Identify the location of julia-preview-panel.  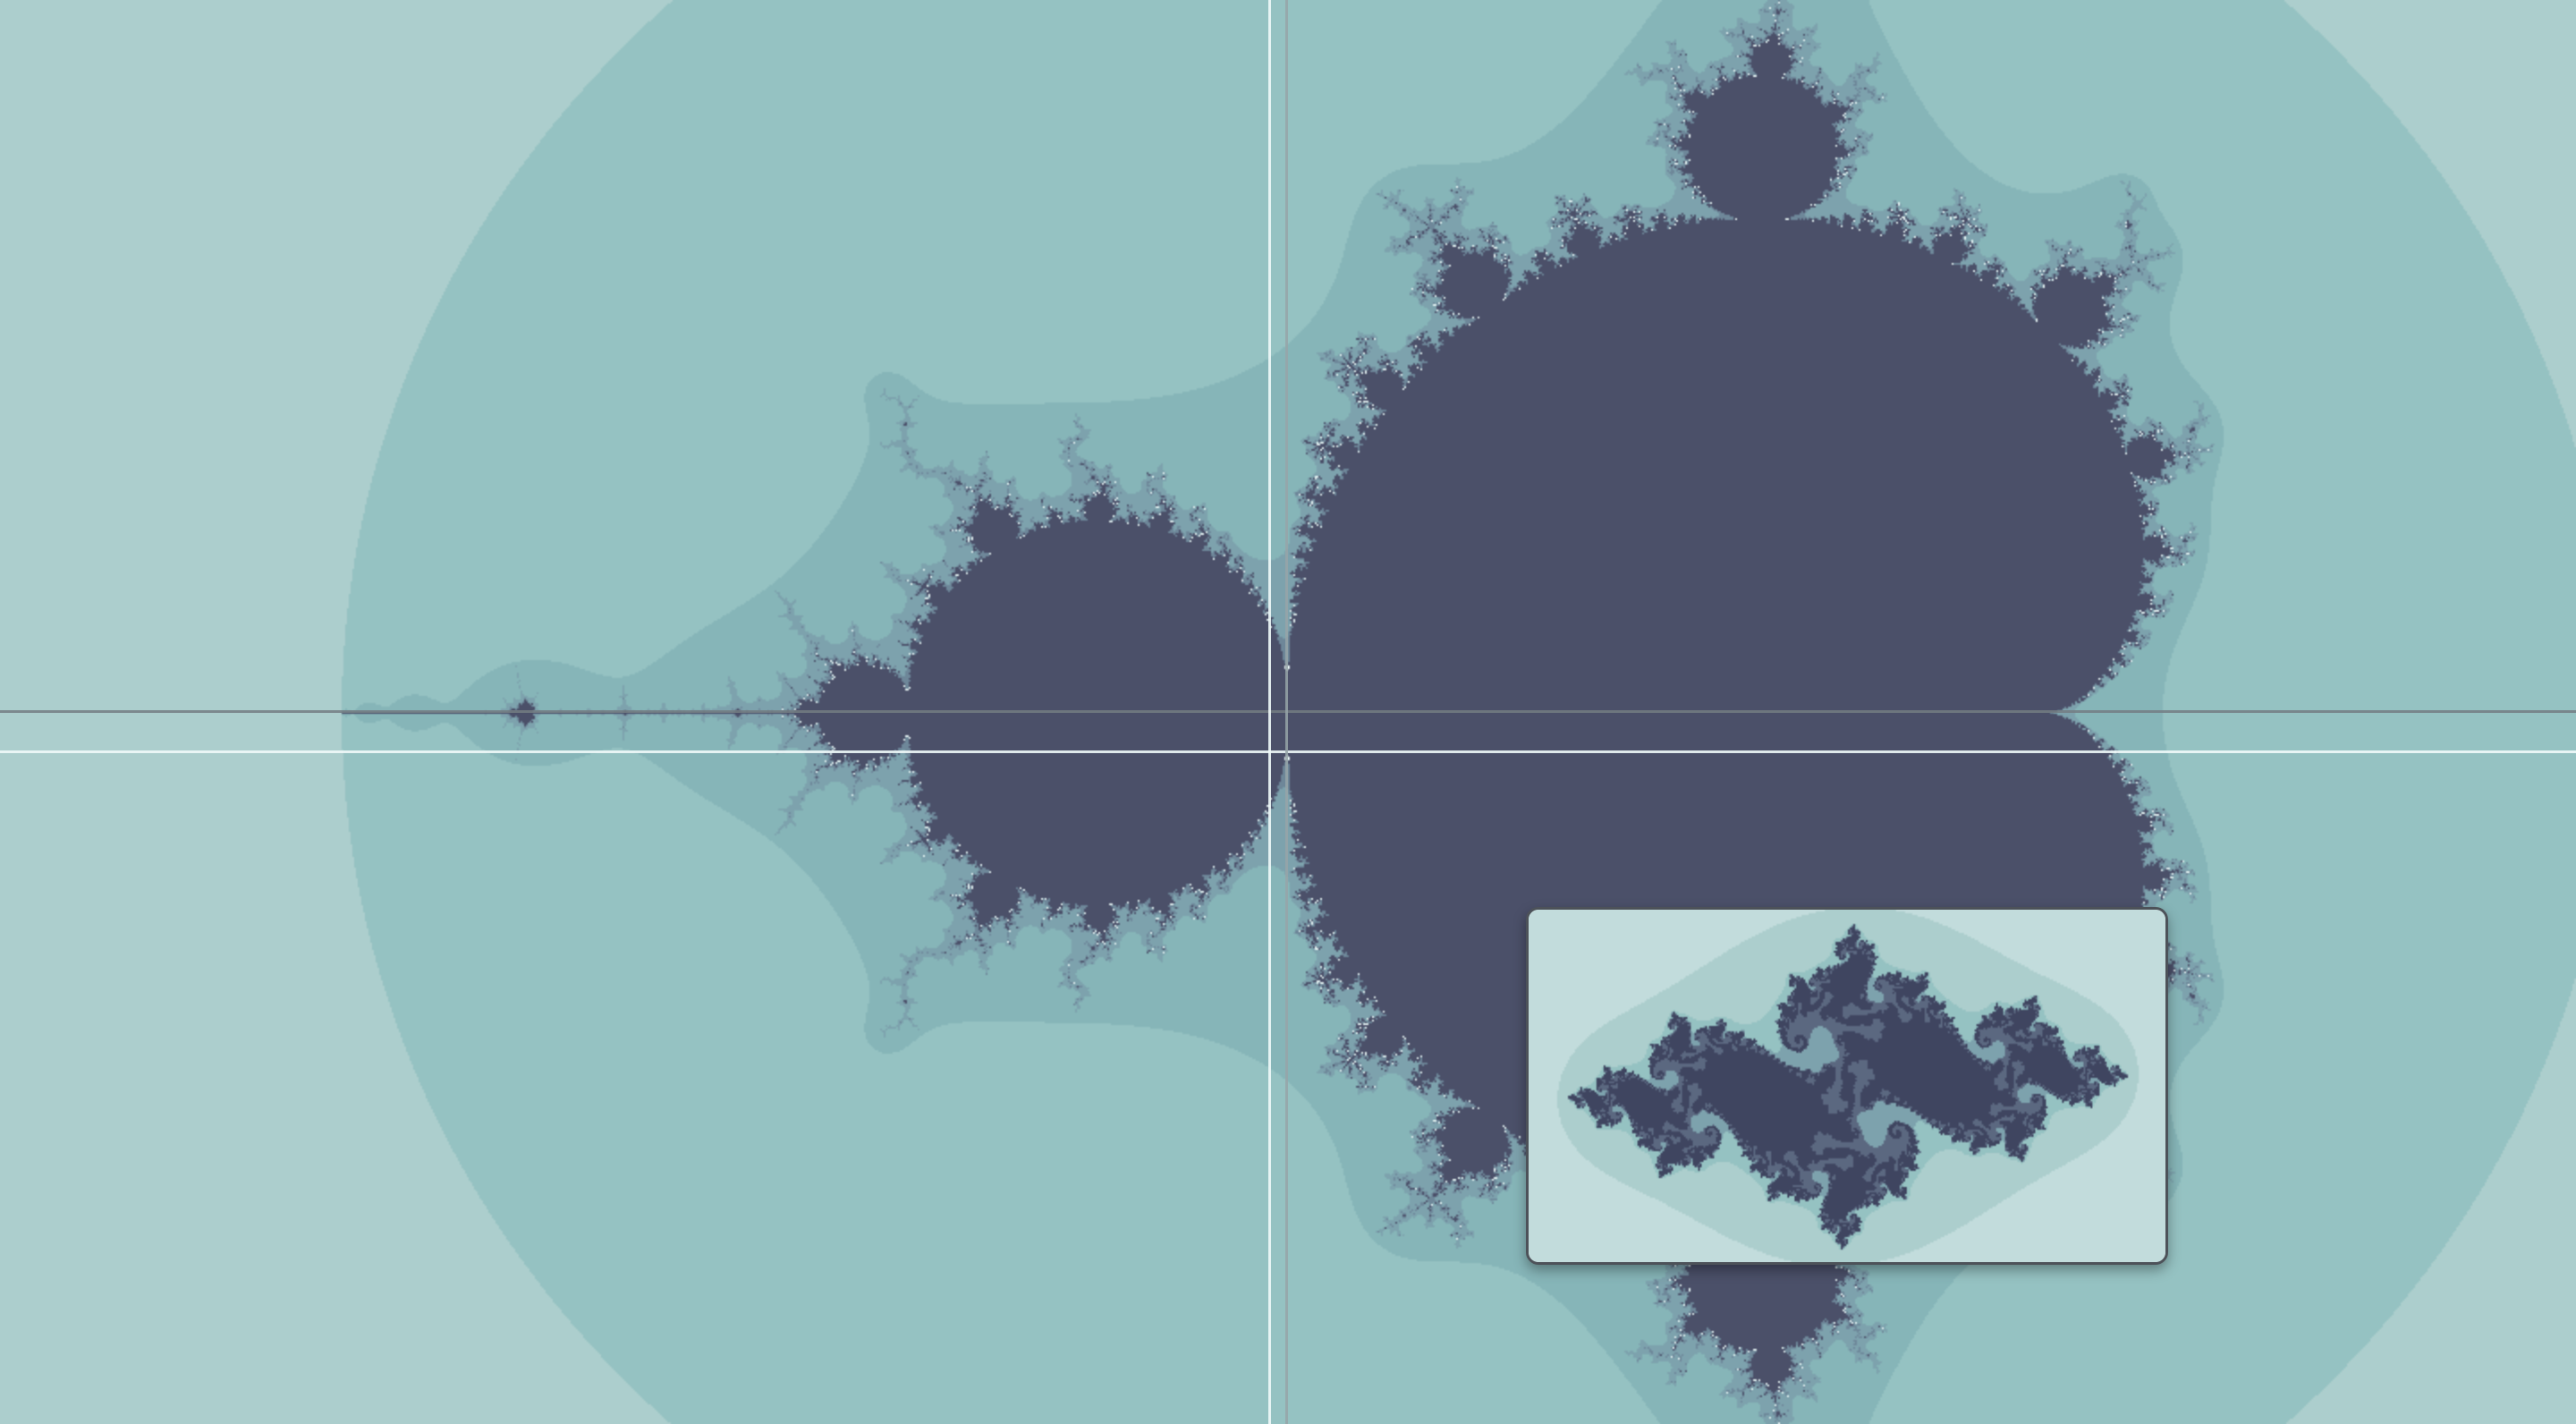
(1847, 1086).